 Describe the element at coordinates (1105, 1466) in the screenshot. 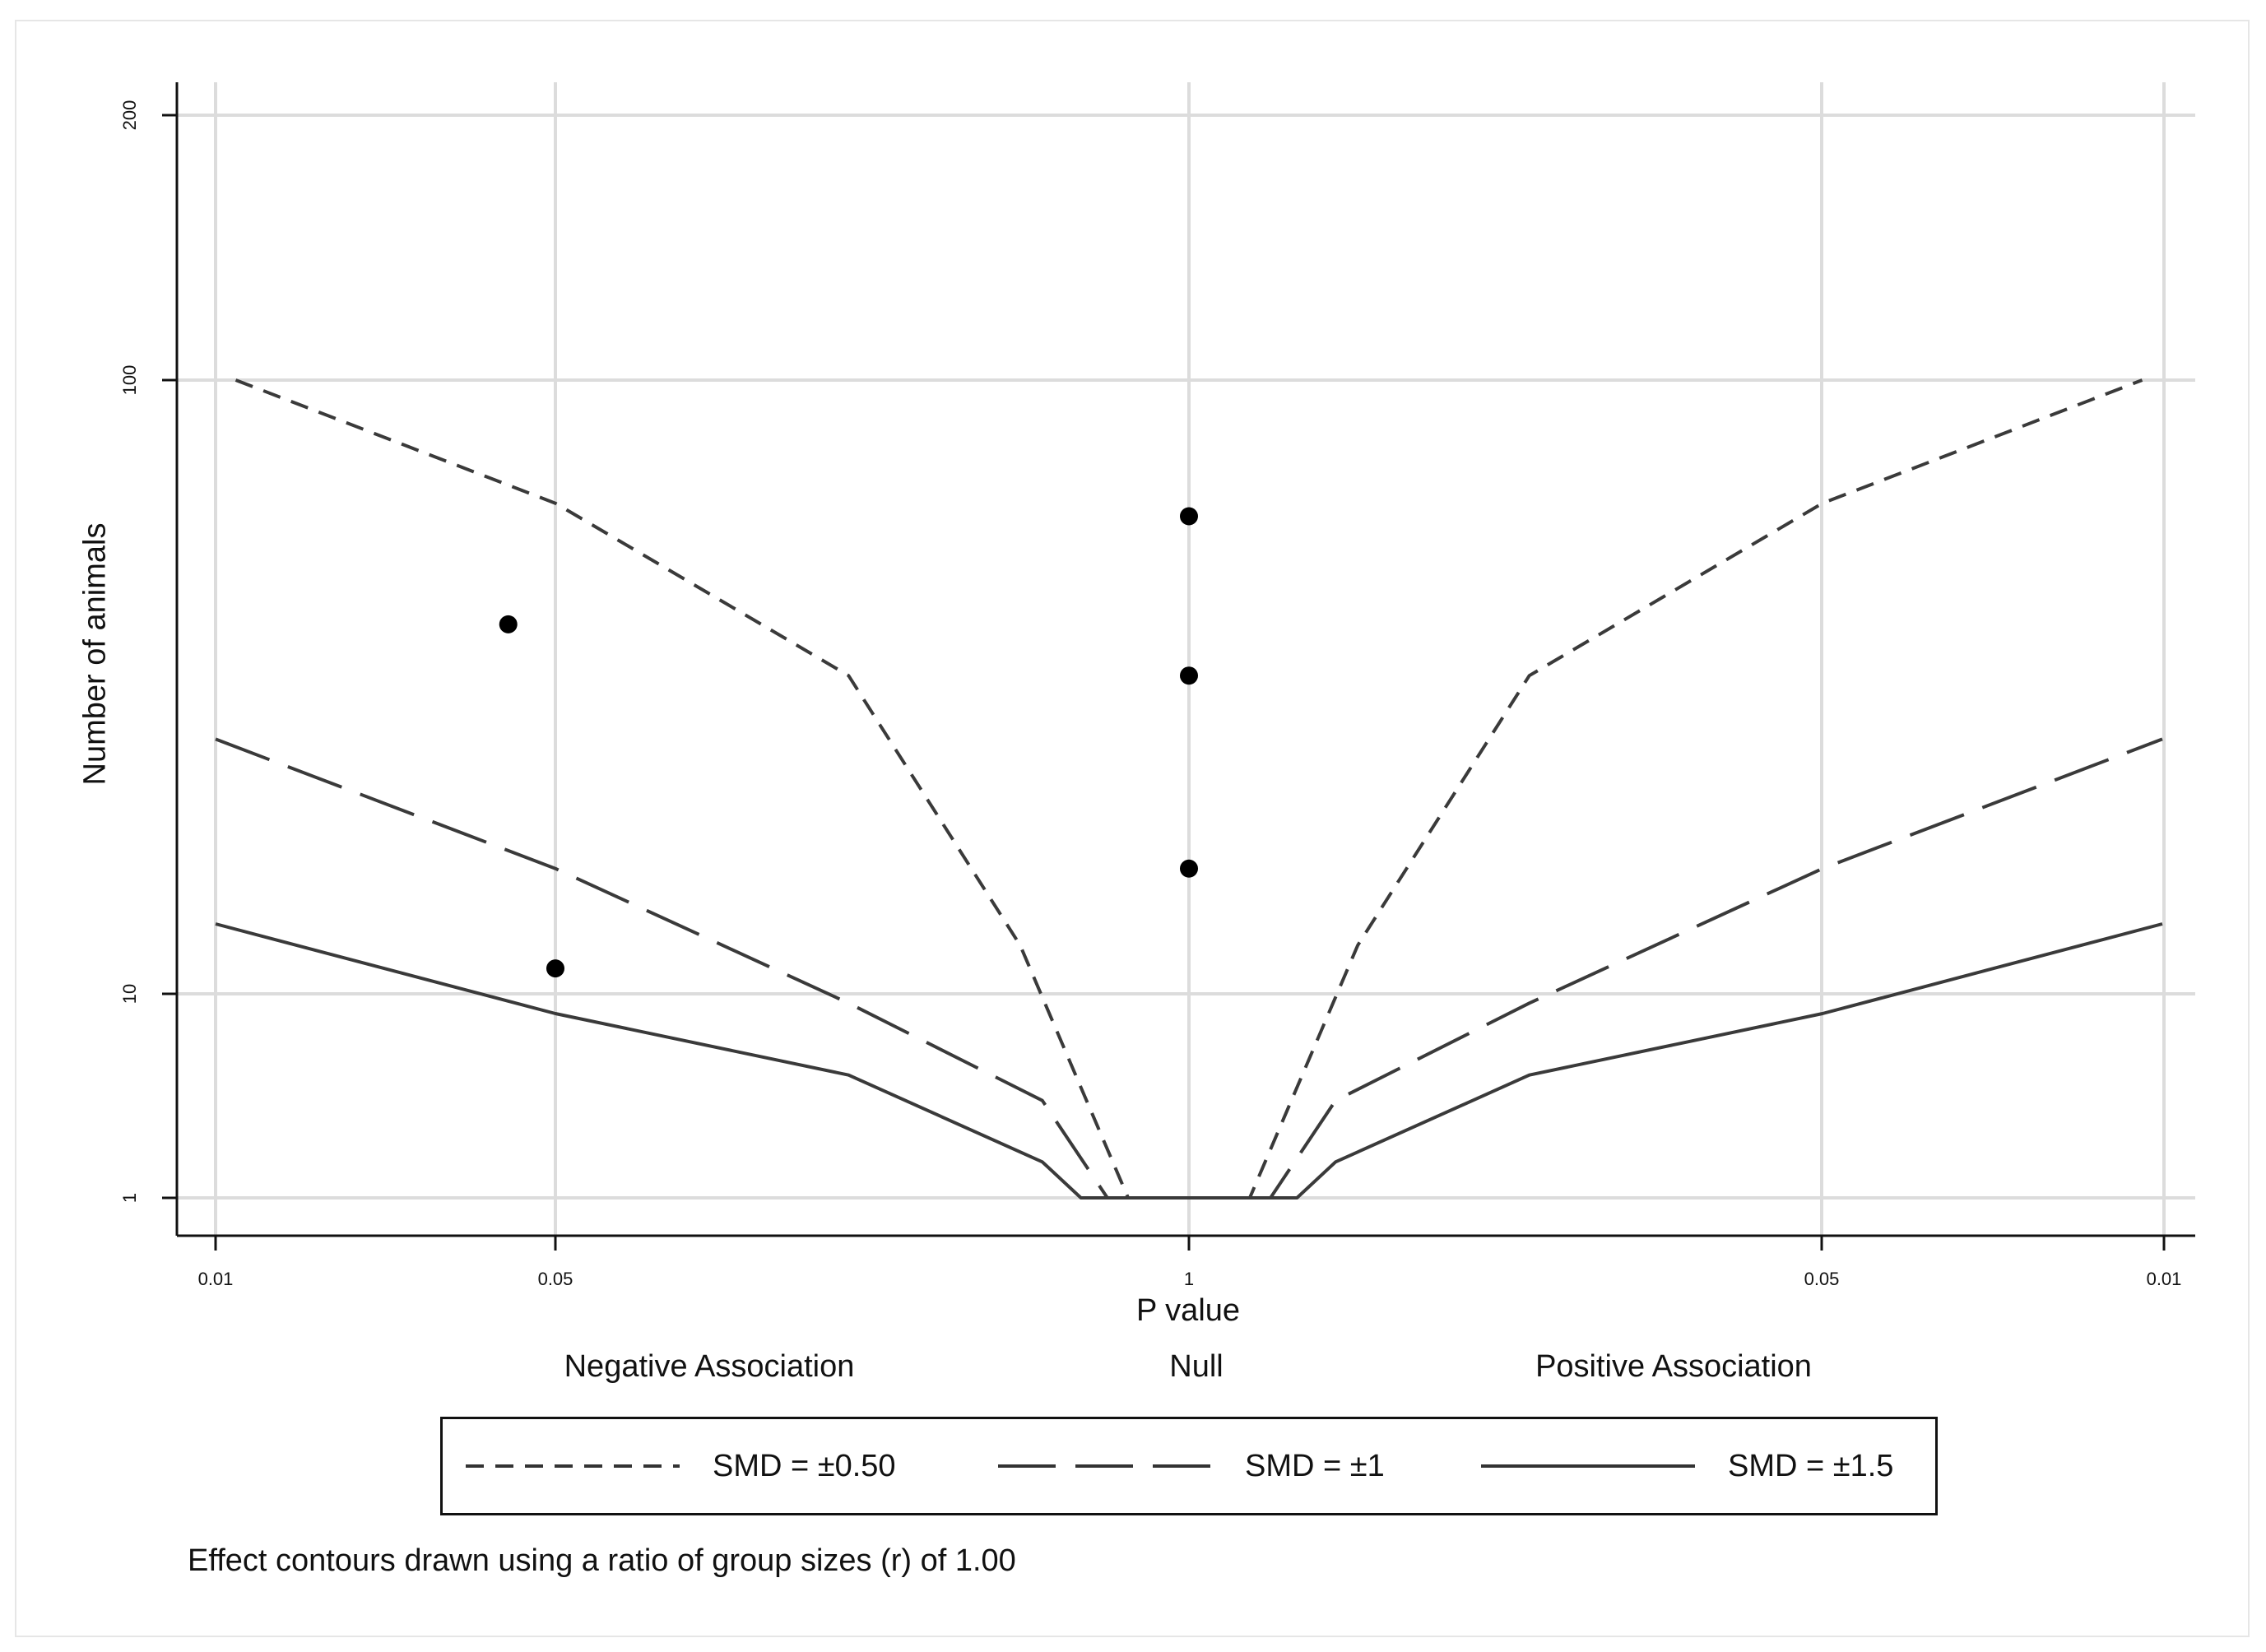

I see `legend-swatch-long-dash` at that location.